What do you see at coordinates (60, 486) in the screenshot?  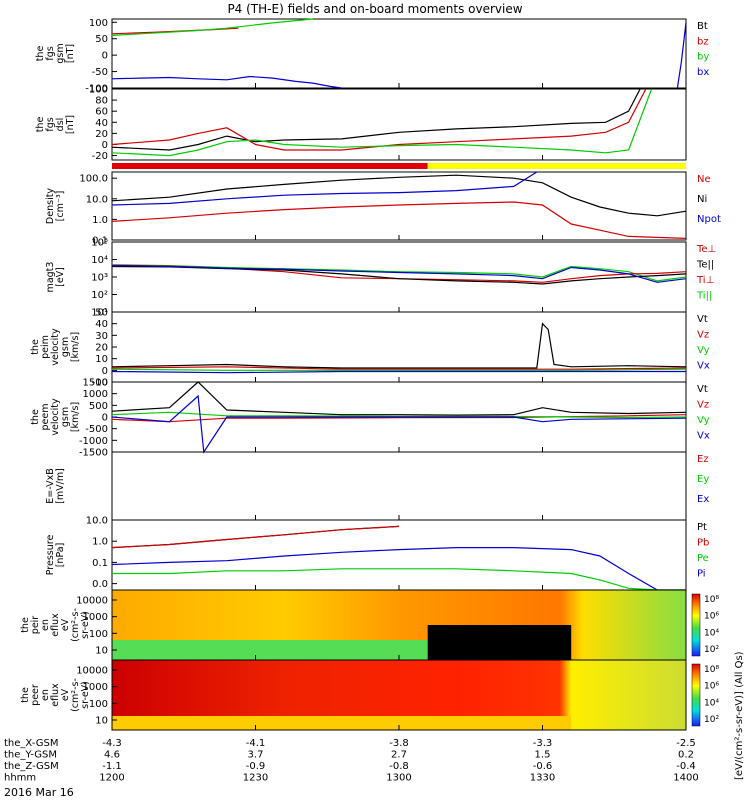 I see `y-axis-label-line: [mV/m]` at bounding box center [60, 486].